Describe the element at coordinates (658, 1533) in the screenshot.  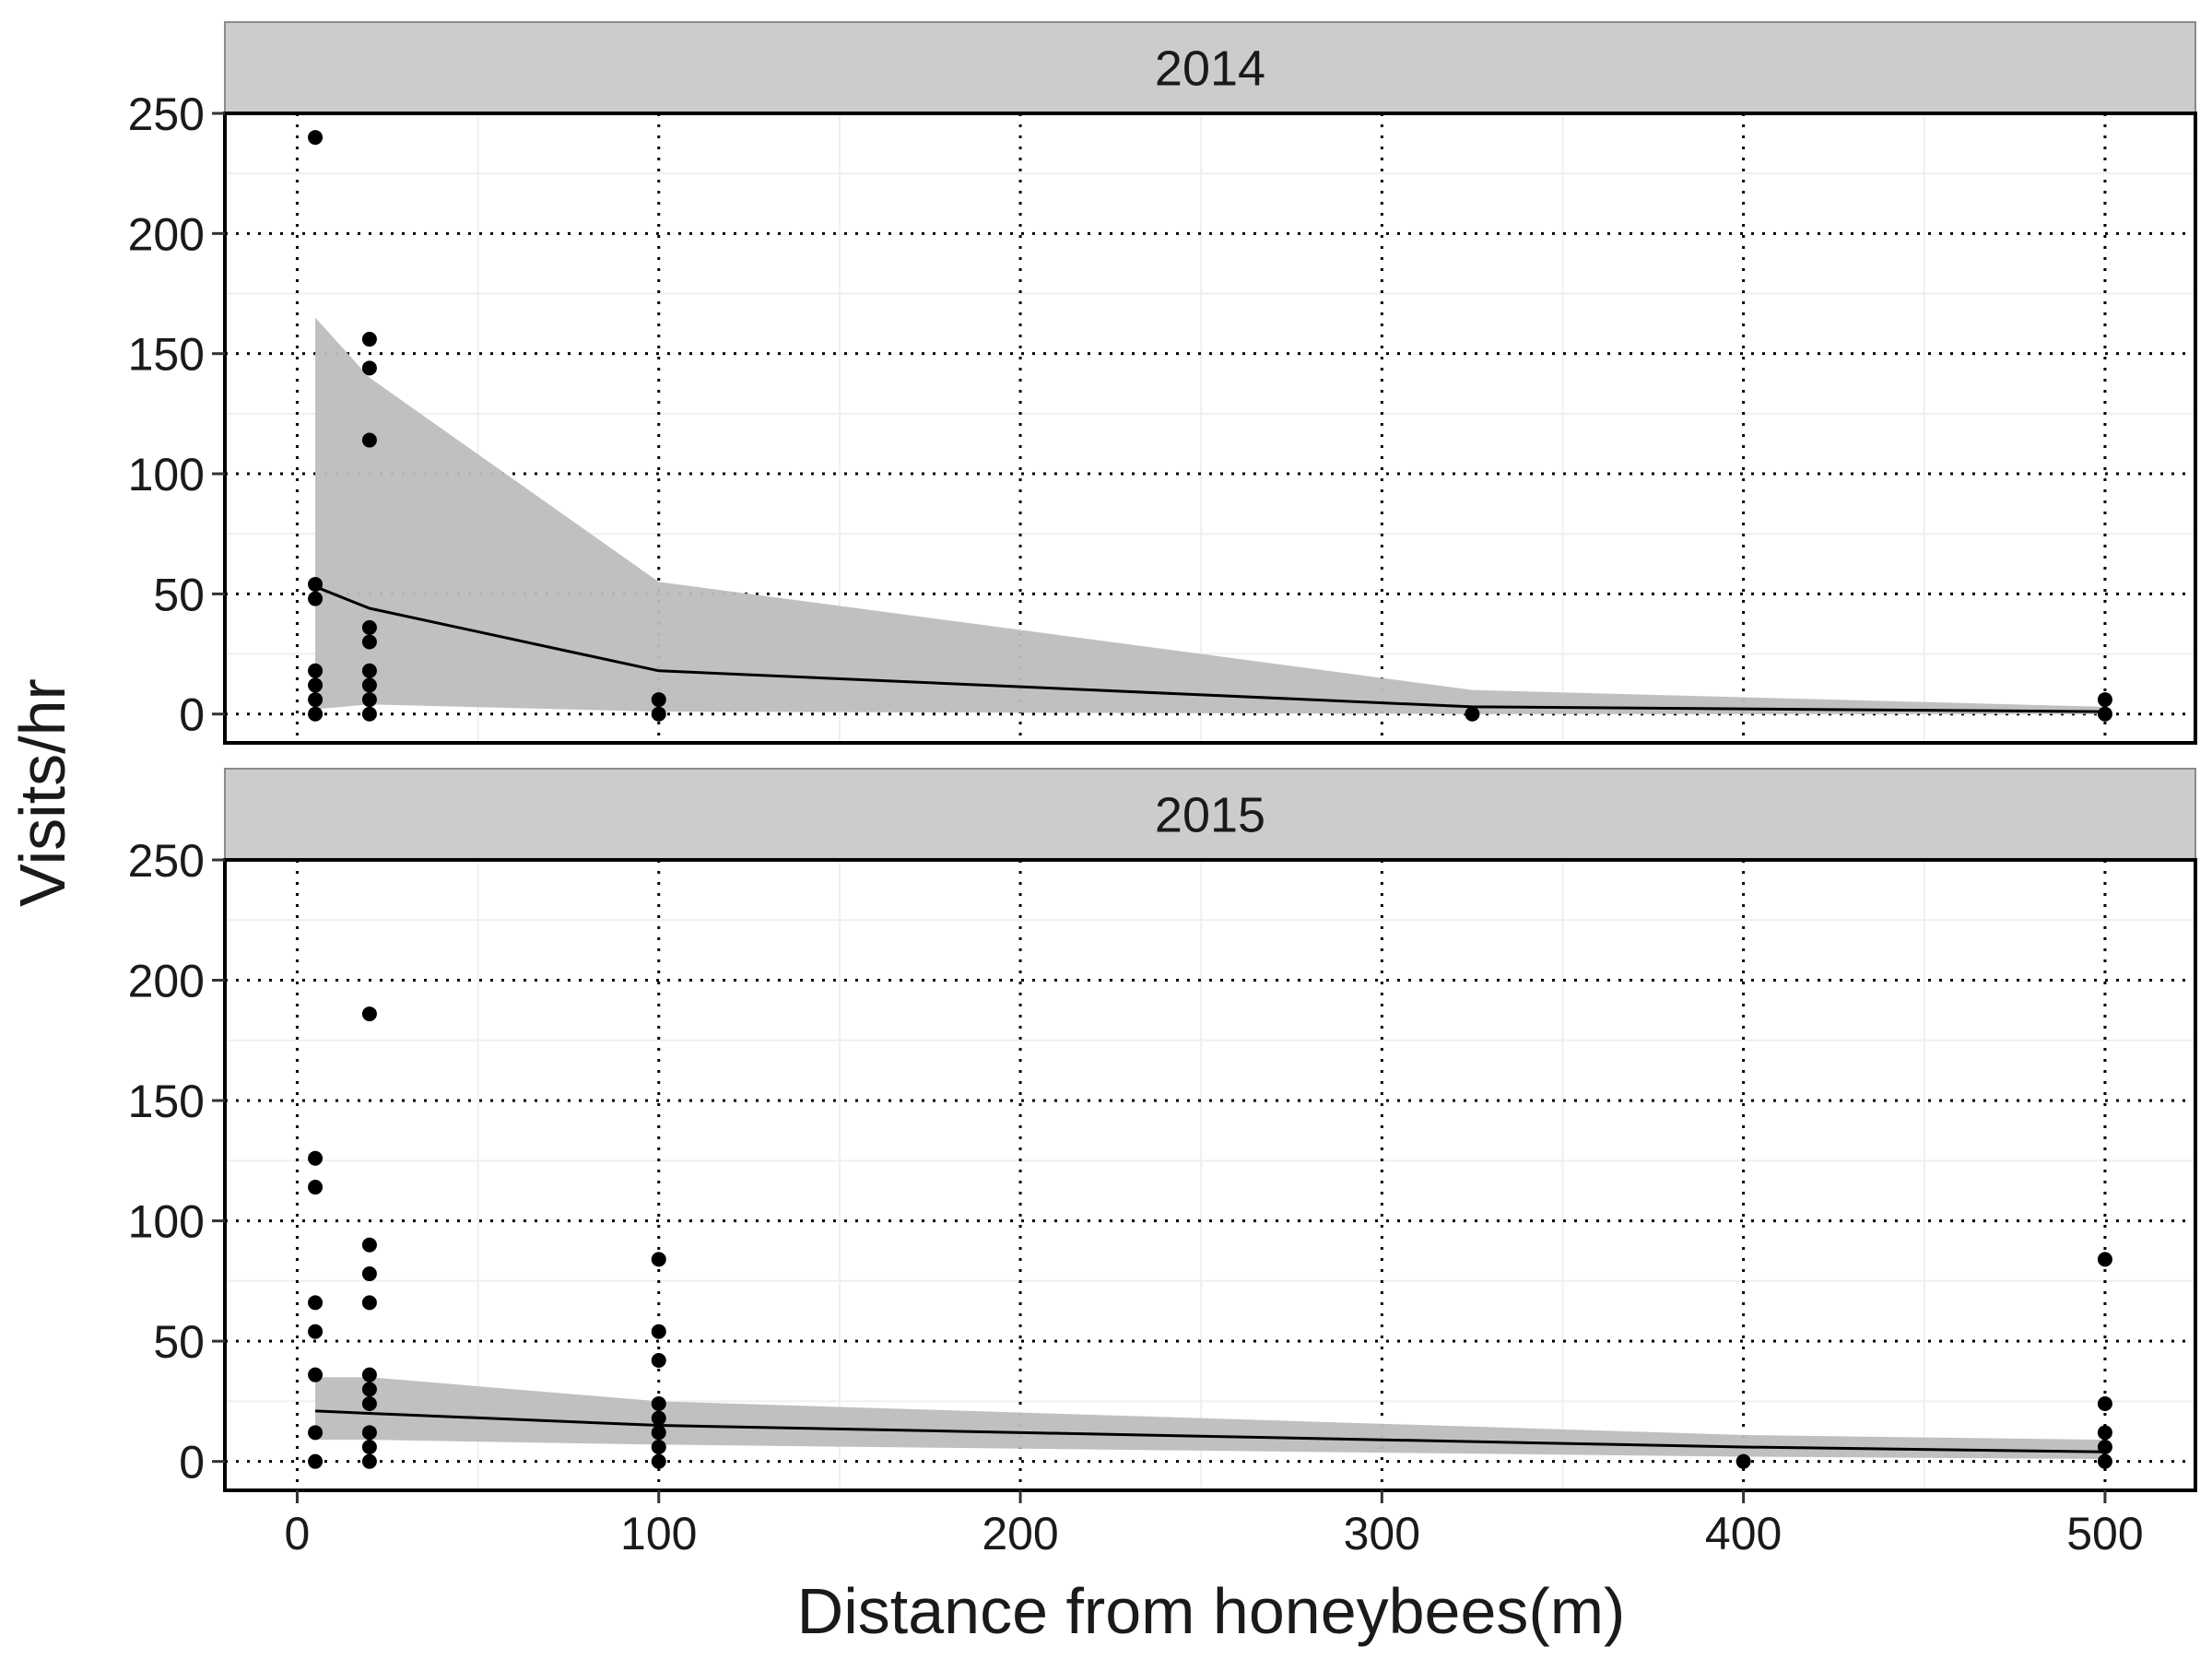
I see `x-tick-label: 100` at that location.